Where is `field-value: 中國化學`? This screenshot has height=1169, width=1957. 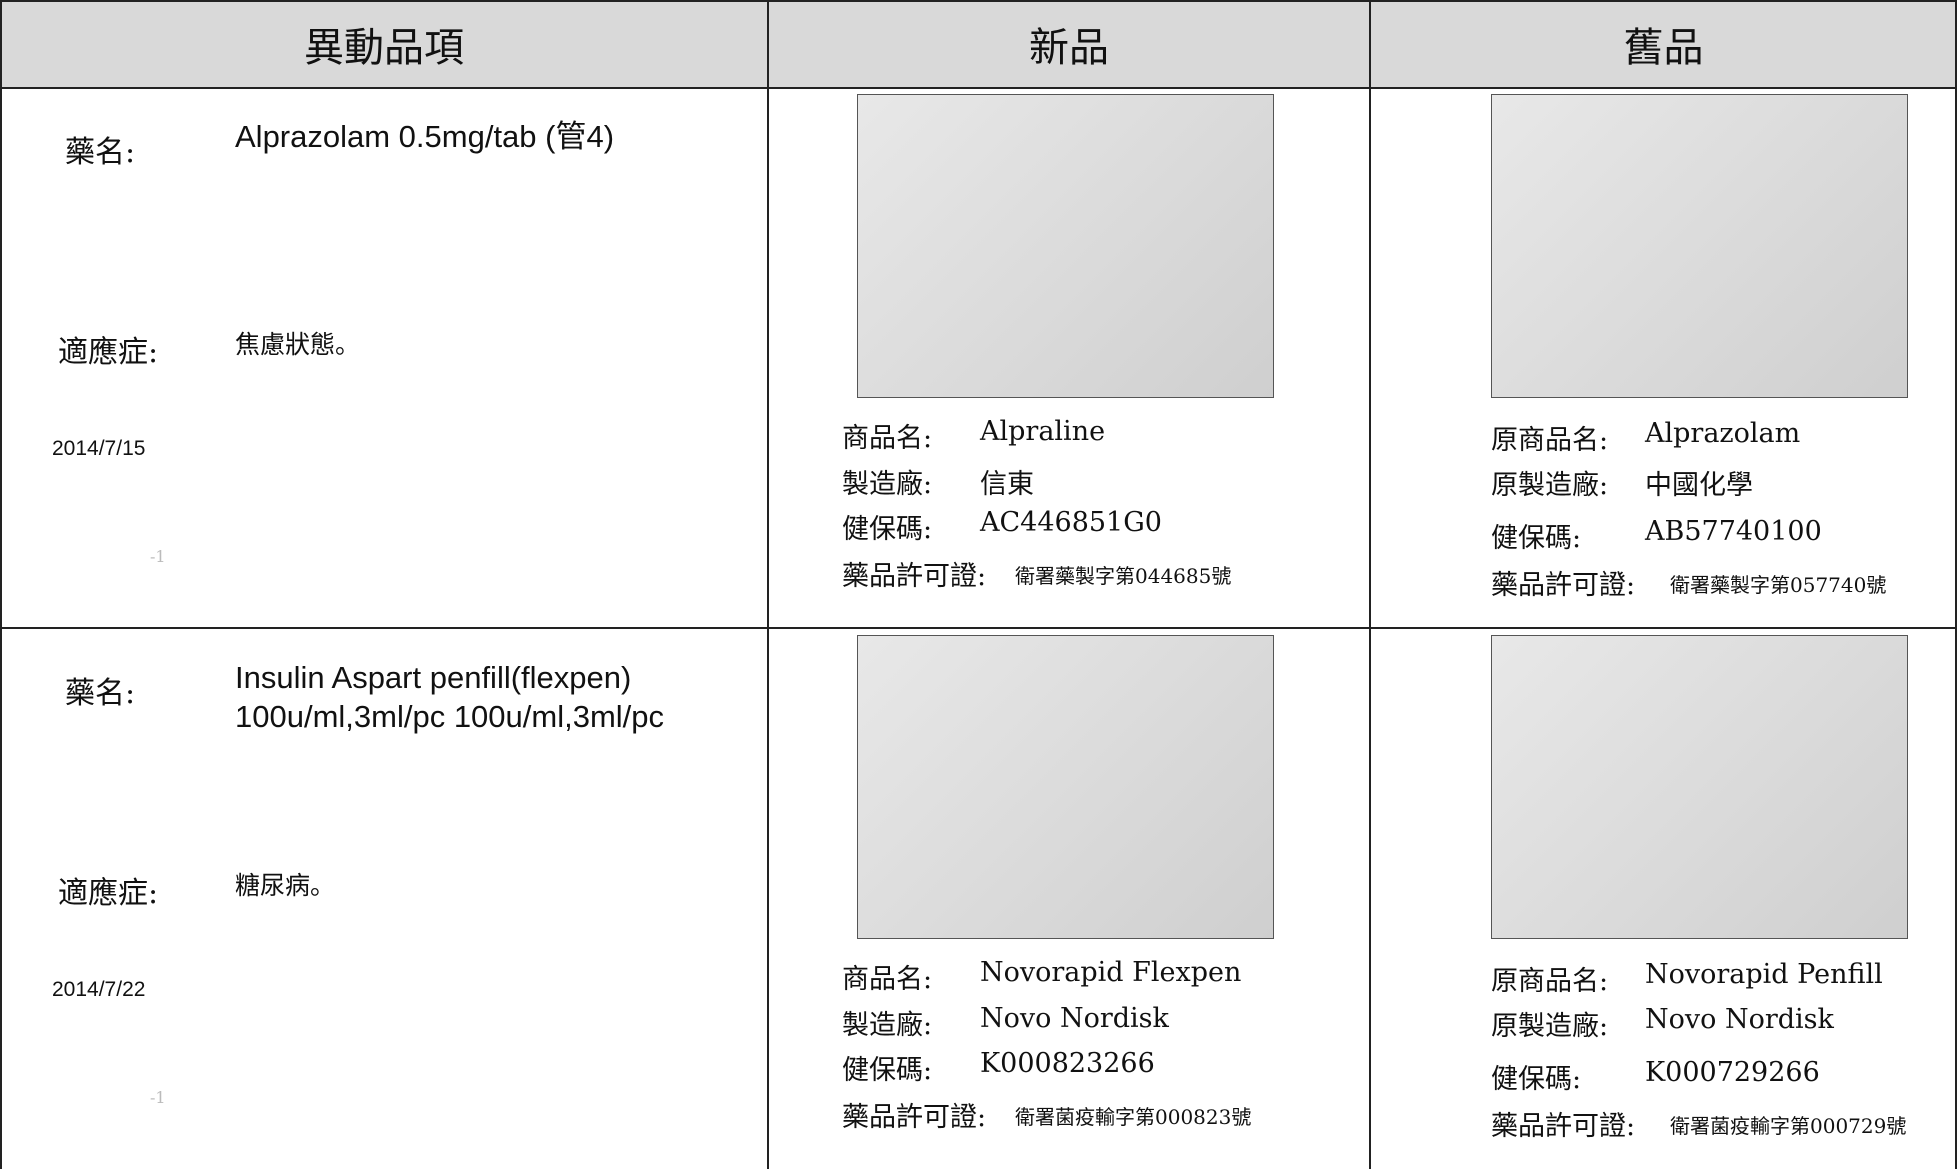 field-value: 中國化學 is located at coordinates (1699, 485).